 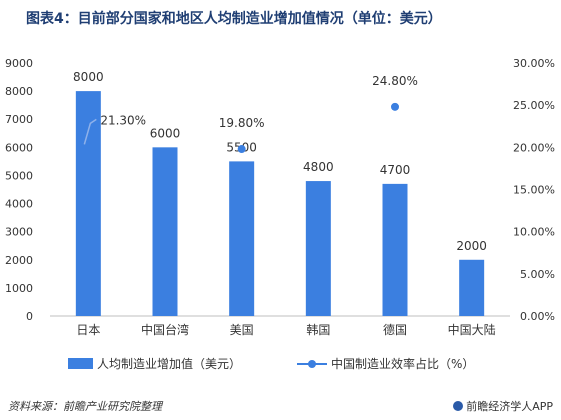 What do you see at coordinates (318, 329) in the screenshot?
I see `x-tick-label: 韩国` at bounding box center [318, 329].